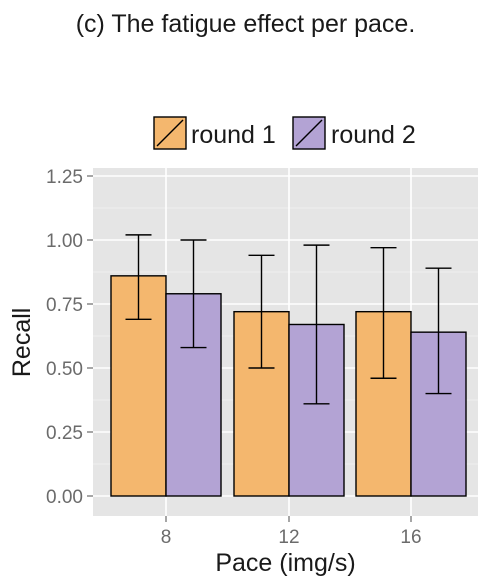  I want to click on y-axis-title: Recall, so click(22, 342).